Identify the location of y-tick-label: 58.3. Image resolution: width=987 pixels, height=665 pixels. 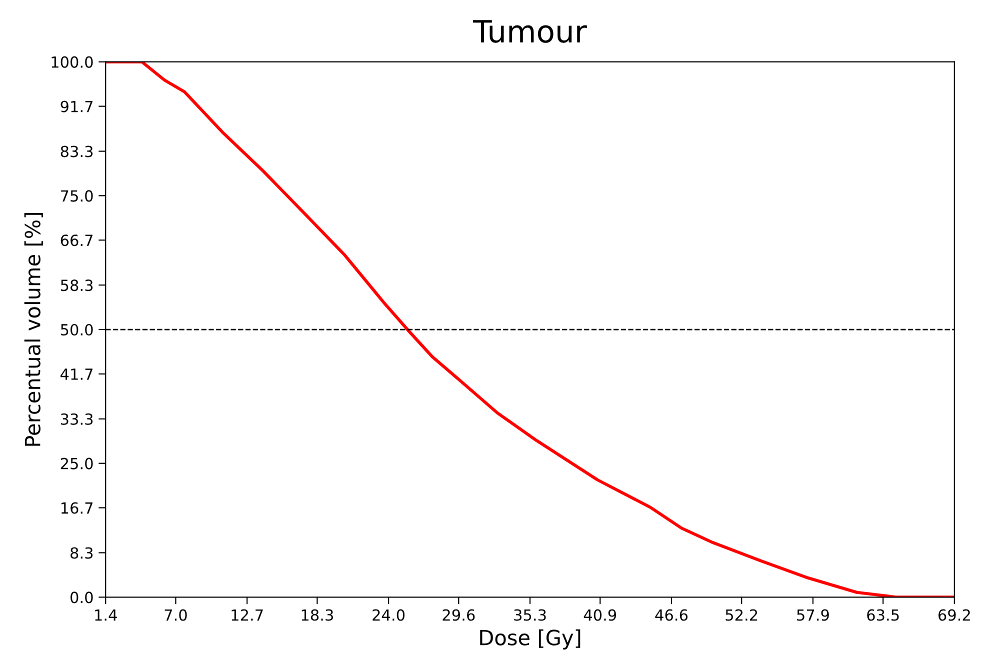
(76, 286).